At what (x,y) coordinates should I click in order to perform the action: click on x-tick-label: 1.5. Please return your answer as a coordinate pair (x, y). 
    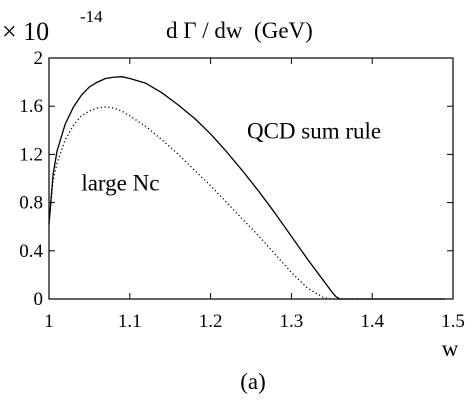
    Looking at the image, I should click on (453, 321).